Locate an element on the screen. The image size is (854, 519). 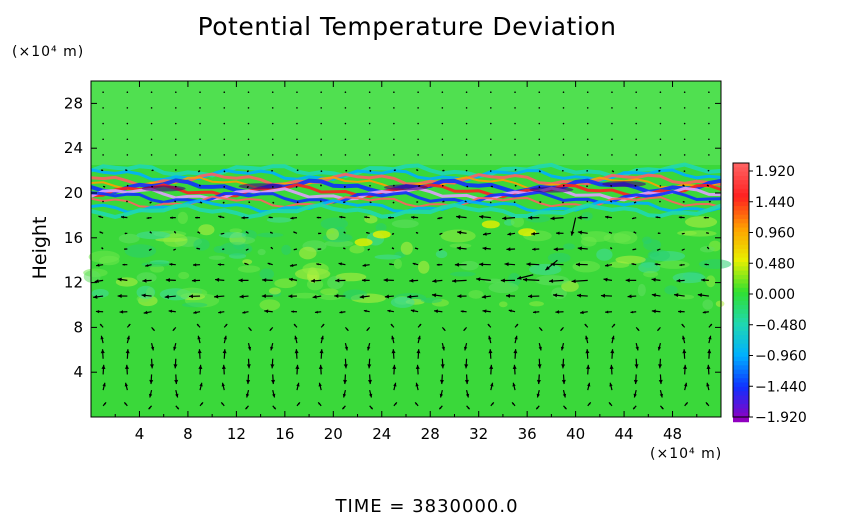
x-tick-label: 24 is located at coordinates (381, 434).